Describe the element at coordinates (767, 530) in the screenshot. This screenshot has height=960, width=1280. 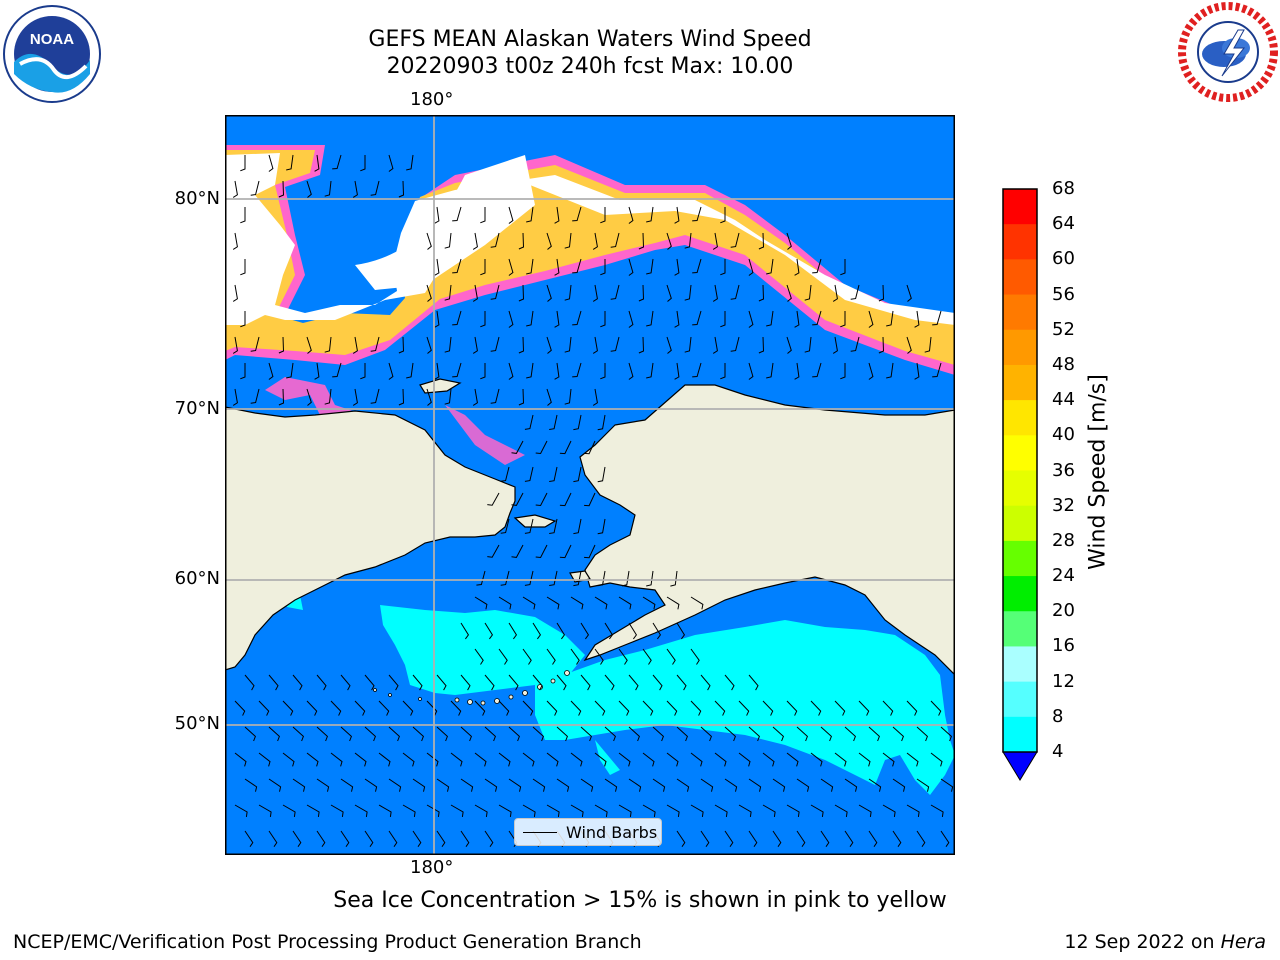
I see `alaska-land` at that location.